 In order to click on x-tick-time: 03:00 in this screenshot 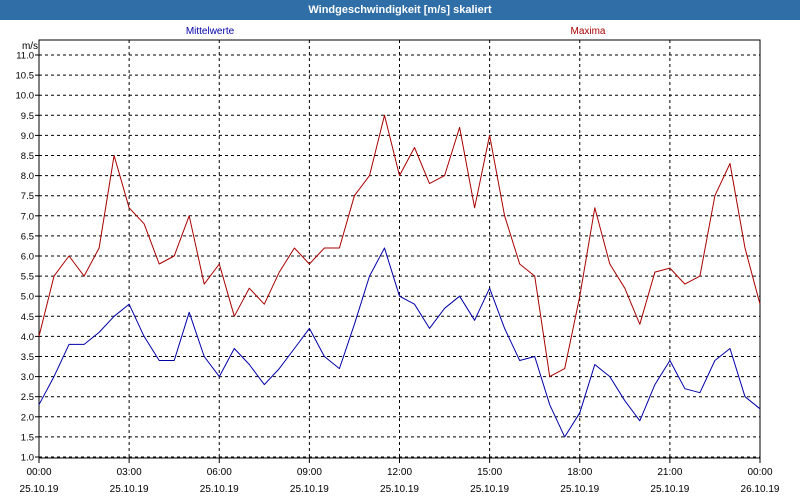, I will do `click(129, 472)`.